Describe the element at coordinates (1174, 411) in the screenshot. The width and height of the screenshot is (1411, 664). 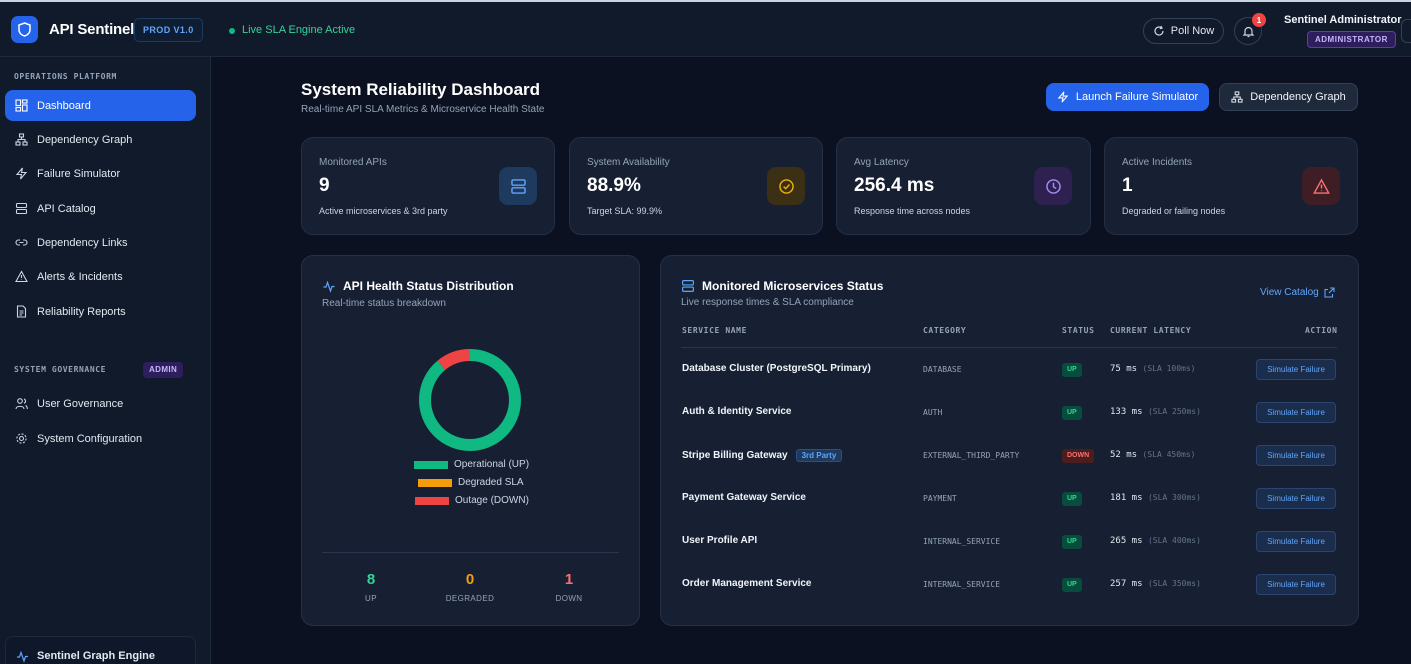
I see `sla-value: (SLA 250ms)` at that location.